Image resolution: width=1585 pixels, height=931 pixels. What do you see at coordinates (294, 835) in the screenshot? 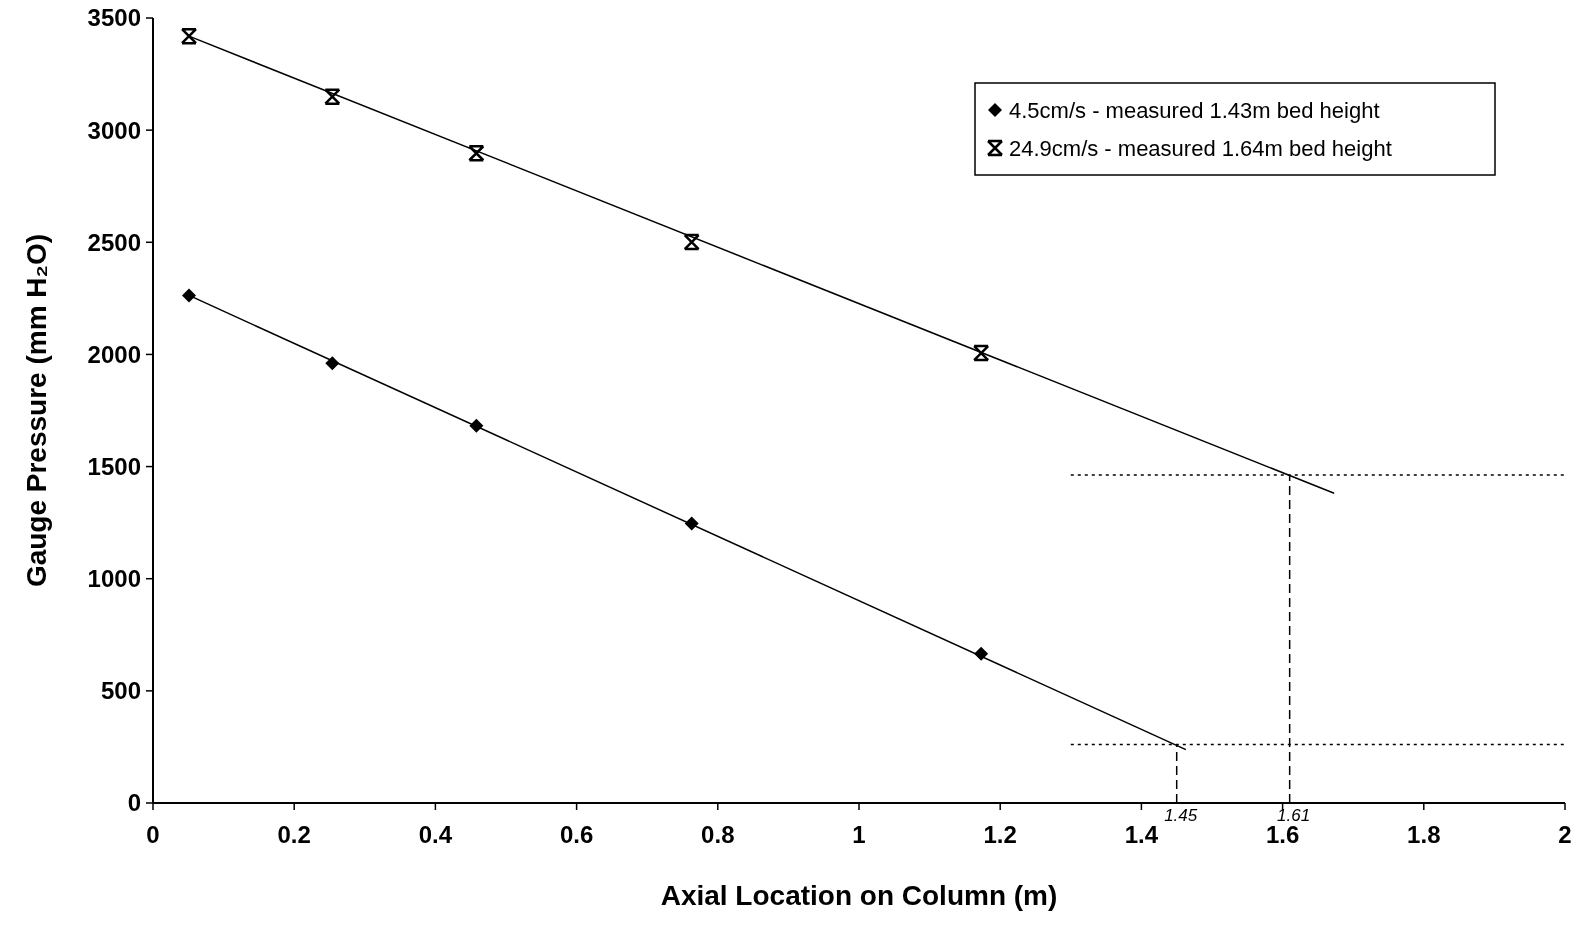
I see `x-tick-label: 0.2` at bounding box center [294, 835].